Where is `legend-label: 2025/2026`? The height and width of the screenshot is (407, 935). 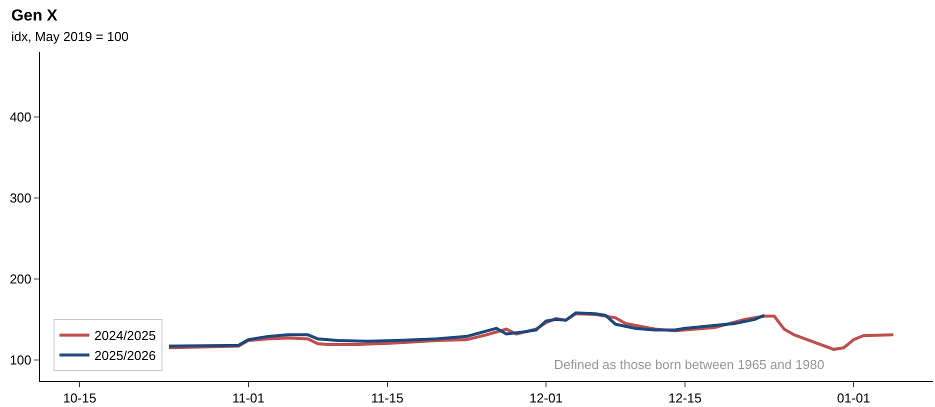 legend-label: 2025/2026 is located at coordinates (125, 356).